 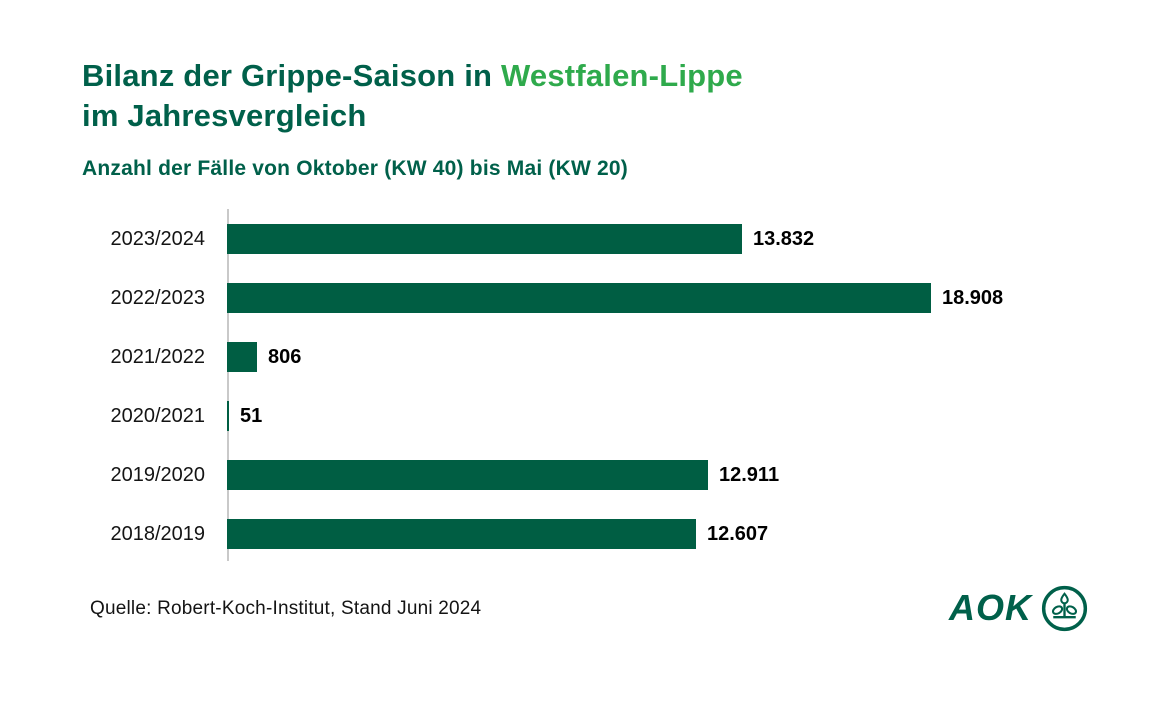 I want to click on axis-line, so click(x=228, y=385).